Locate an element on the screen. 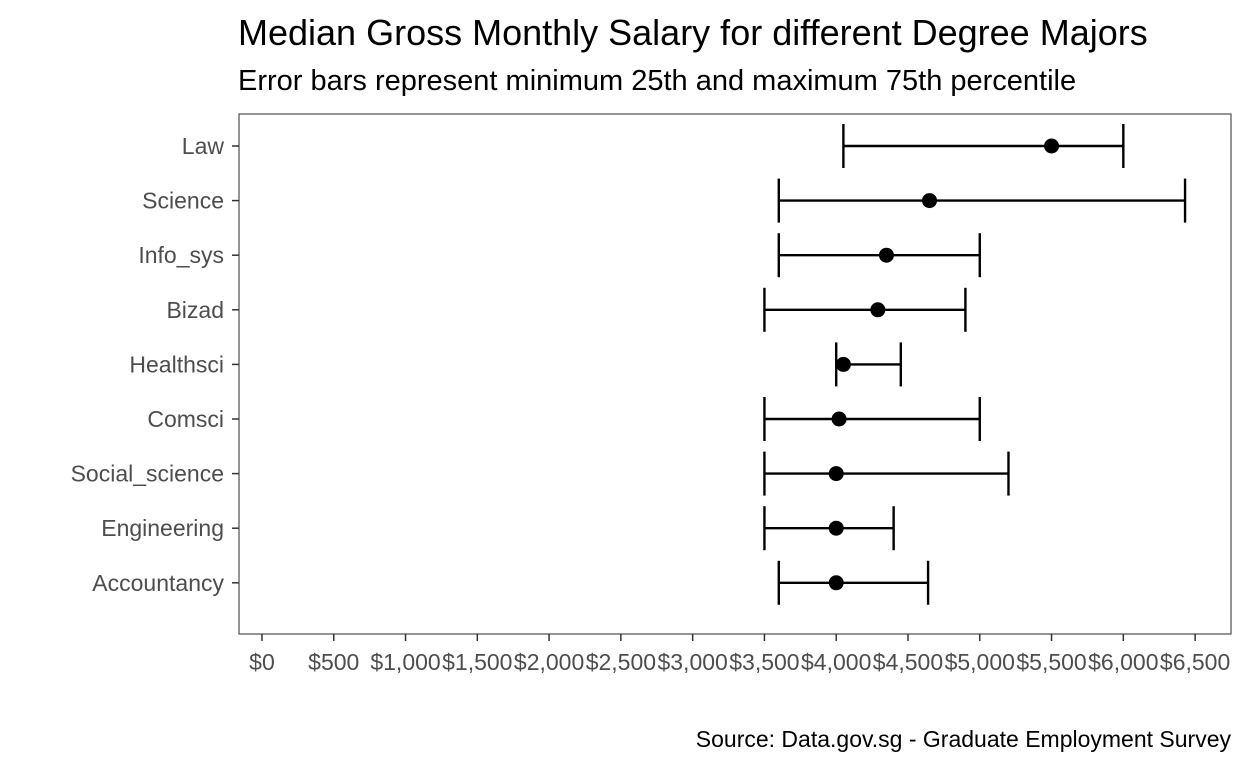  y-tick-label: Info_sys is located at coordinates (181, 255).